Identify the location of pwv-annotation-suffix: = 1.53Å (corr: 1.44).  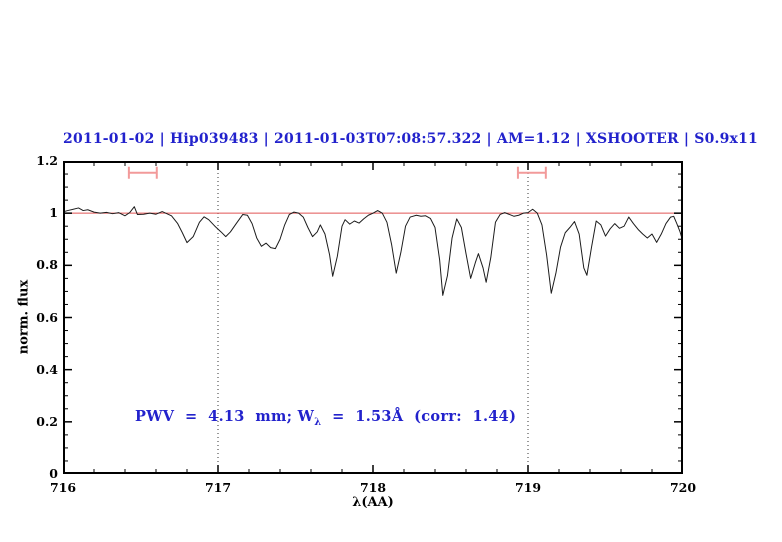
(419, 416).